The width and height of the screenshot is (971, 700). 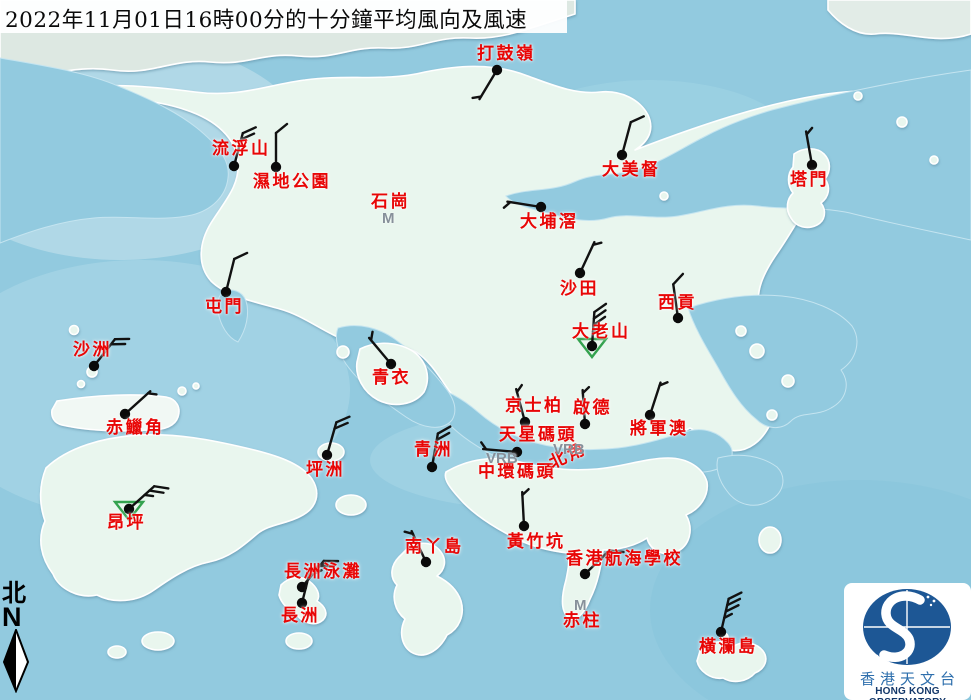 What do you see at coordinates (728, 647) in the screenshot?
I see `station-label-waglan-island: 橫瀾島` at bounding box center [728, 647].